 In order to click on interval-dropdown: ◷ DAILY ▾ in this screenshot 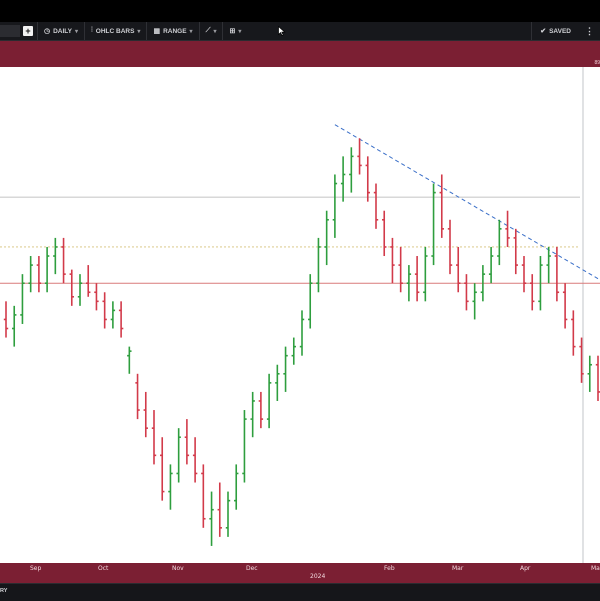, I will do `click(60, 31)`.